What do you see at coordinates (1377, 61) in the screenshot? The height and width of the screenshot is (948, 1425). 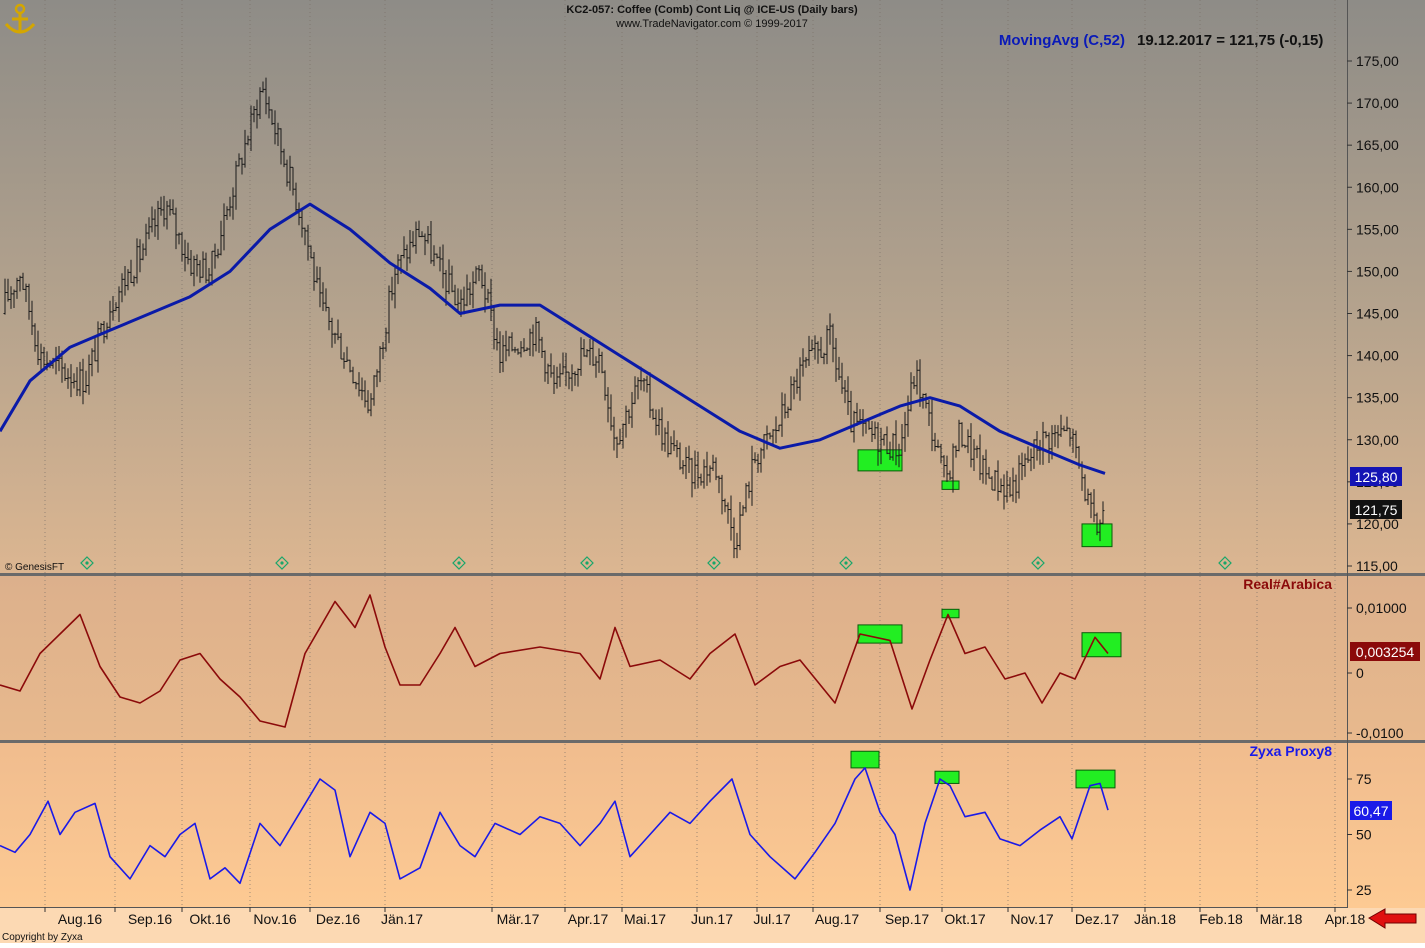 I see `price-y-tick-label: 175,00` at bounding box center [1377, 61].